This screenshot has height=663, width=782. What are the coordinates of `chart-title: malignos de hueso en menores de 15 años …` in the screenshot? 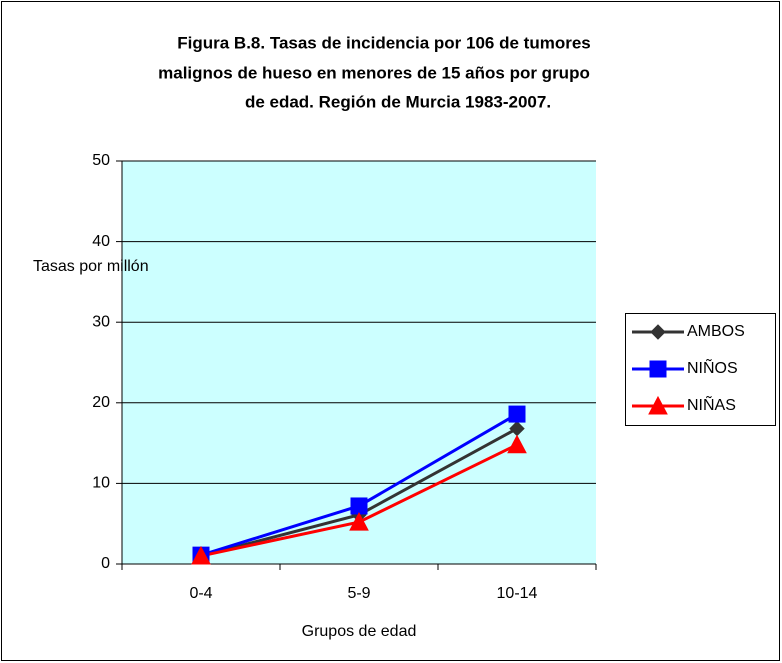 It's located at (374, 72).